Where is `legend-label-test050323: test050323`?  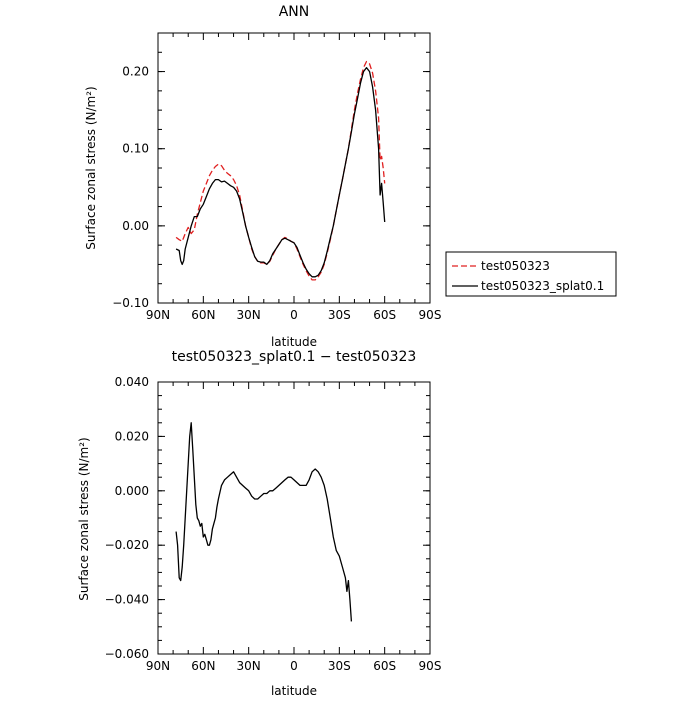 legend-label-test050323: test050323 is located at coordinates (515, 266).